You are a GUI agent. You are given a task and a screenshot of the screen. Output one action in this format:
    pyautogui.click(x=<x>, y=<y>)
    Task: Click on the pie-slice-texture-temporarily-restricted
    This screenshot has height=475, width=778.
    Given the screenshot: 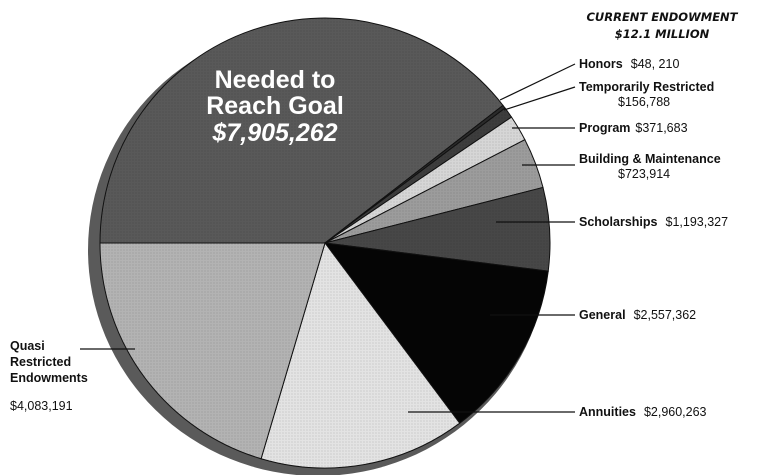 What is the action you would take?
    pyautogui.click(x=418, y=175)
    